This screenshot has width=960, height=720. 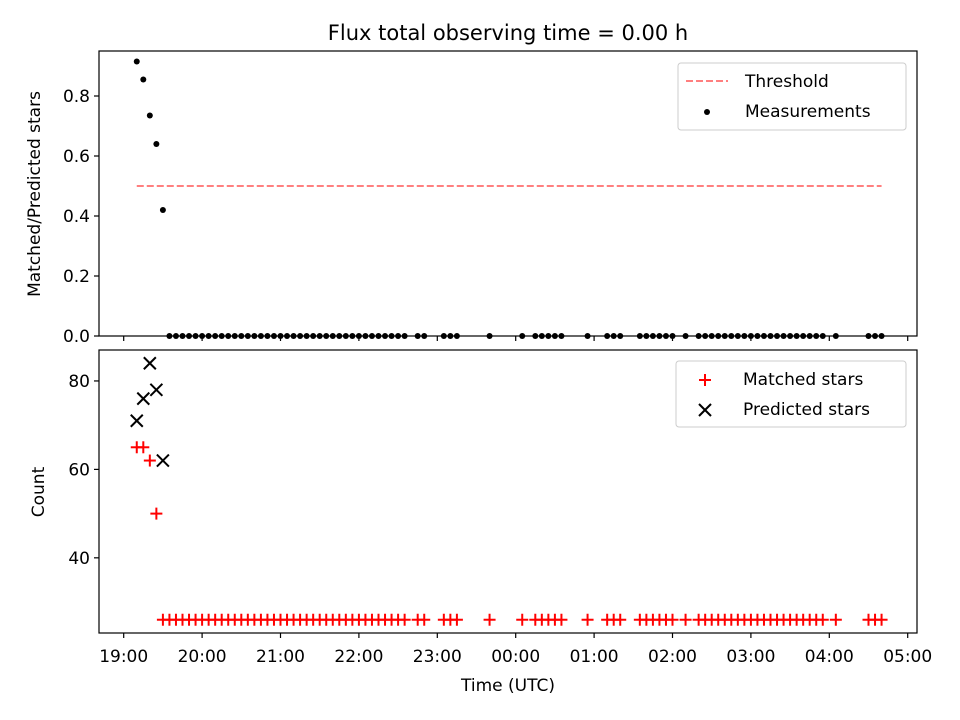 What do you see at coordinates (672, 657) in the screenshot?
I see `x-tick-label: 02:00` at bounding box center [672, 657].